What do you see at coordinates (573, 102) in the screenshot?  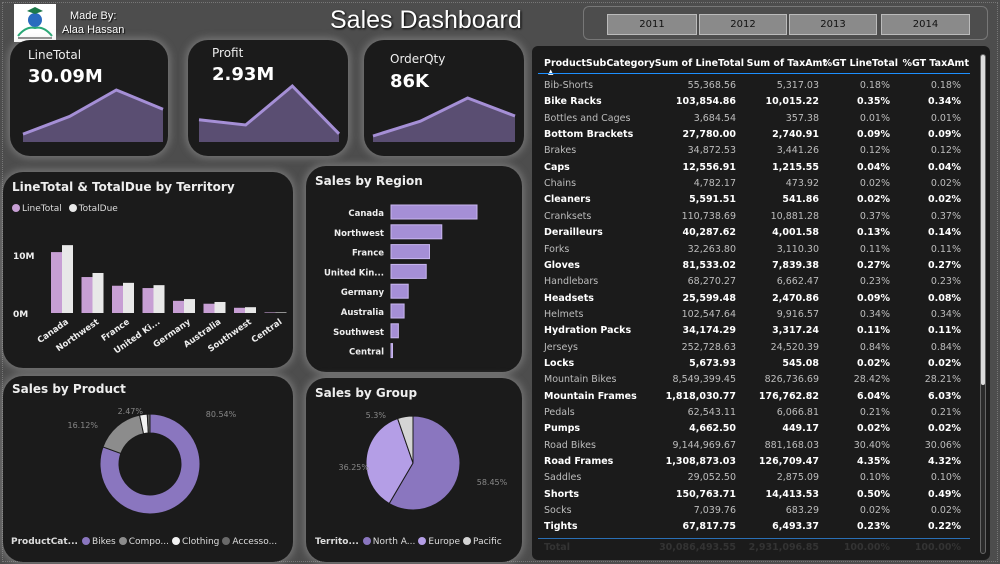 I see `cell-subcategory: Bike Racks` at bounding box center [573, 102].